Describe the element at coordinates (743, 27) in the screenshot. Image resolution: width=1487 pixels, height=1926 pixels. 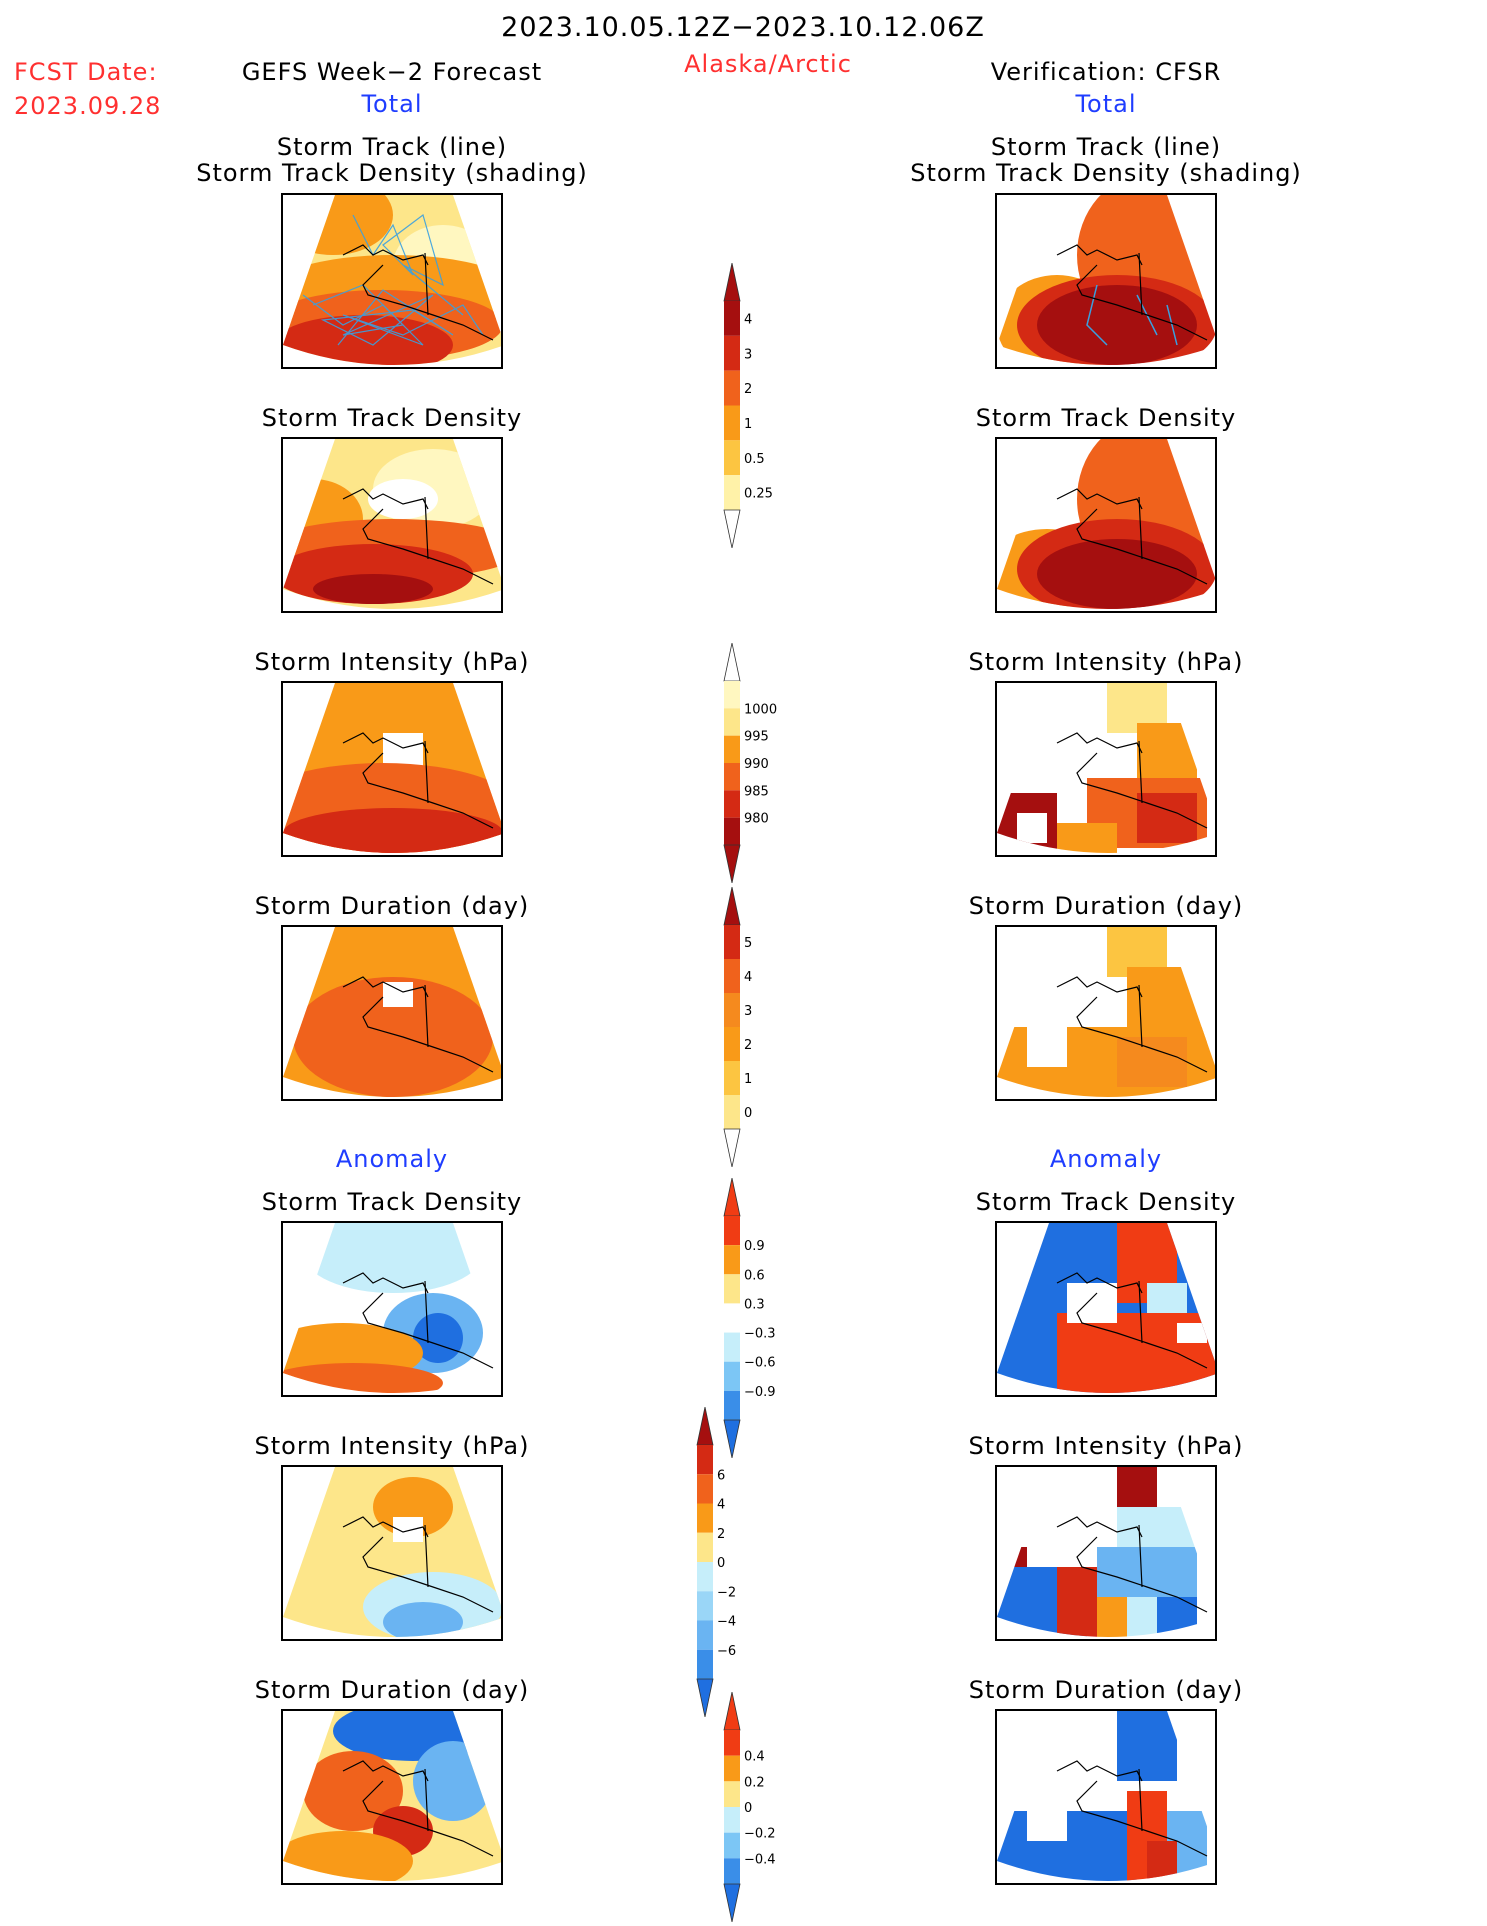
I see `date-range-title: 2023.10.05.12Z−2023.10.12.06Z` at that location.